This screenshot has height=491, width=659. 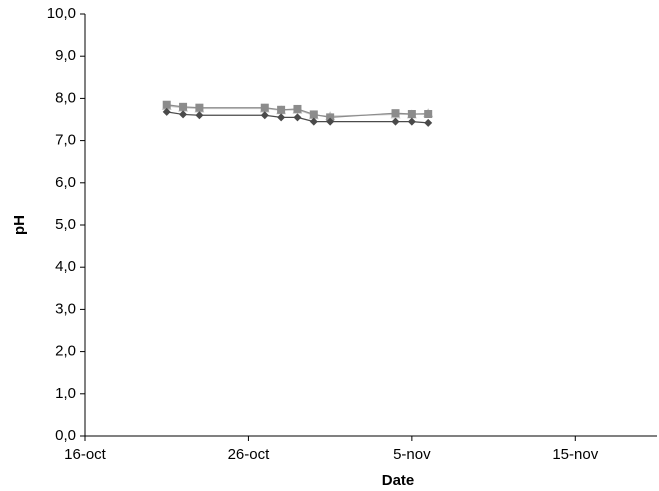 I want to click on y-tick-label: 0,0, so click(x=65, y=435).